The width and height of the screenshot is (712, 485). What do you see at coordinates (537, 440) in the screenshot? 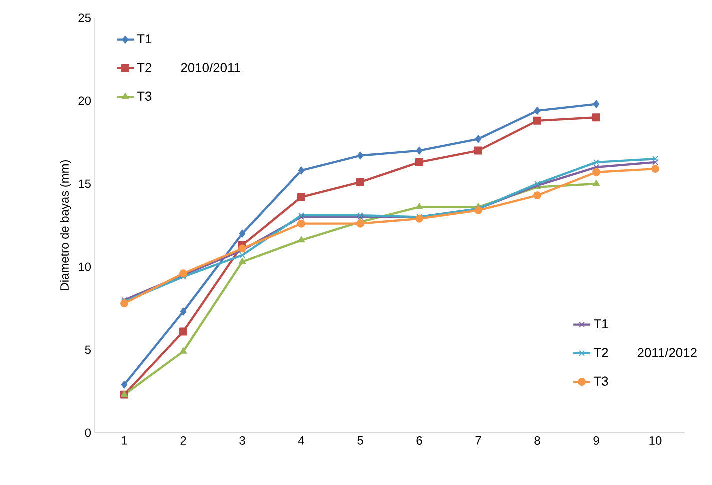
I see `x-tick-label: 8` at bounding box center [537, 440].